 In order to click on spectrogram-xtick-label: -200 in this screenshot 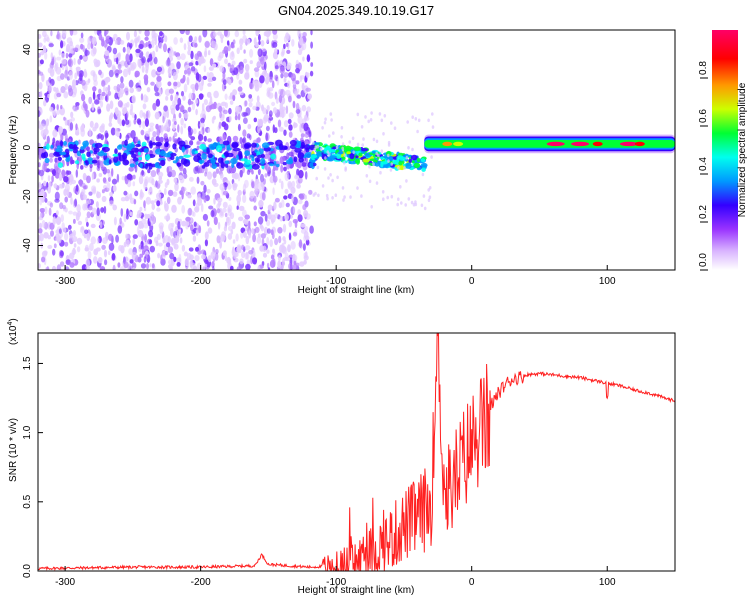, I will do `click(201, 281)`.